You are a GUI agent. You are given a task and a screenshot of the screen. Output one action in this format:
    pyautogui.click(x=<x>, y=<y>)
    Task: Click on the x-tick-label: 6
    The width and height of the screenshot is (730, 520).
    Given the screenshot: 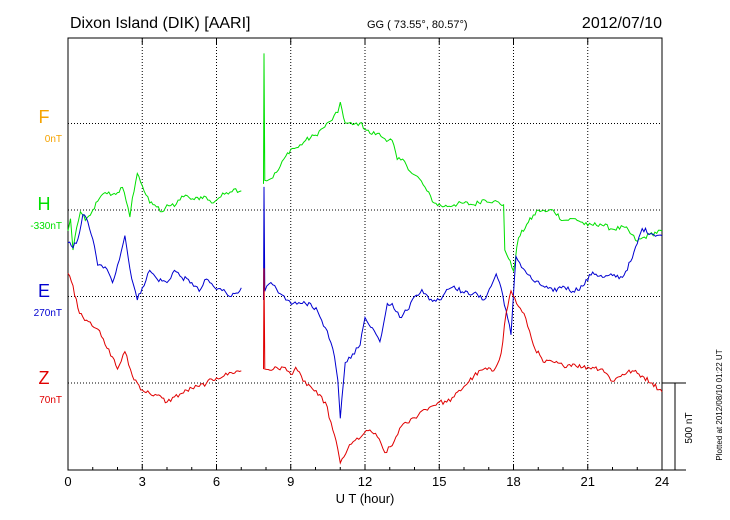 What is the action you would take?
    pyautogui.click(x=216, y=481)
    